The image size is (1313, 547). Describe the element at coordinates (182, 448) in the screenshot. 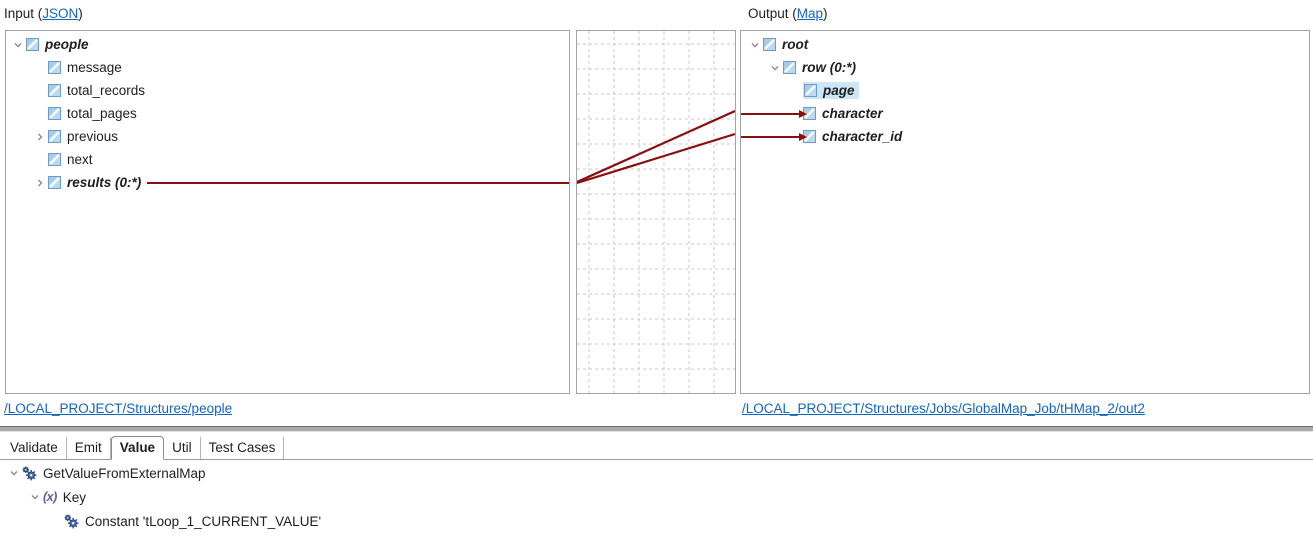

I see `tab-util: Util` at that location.